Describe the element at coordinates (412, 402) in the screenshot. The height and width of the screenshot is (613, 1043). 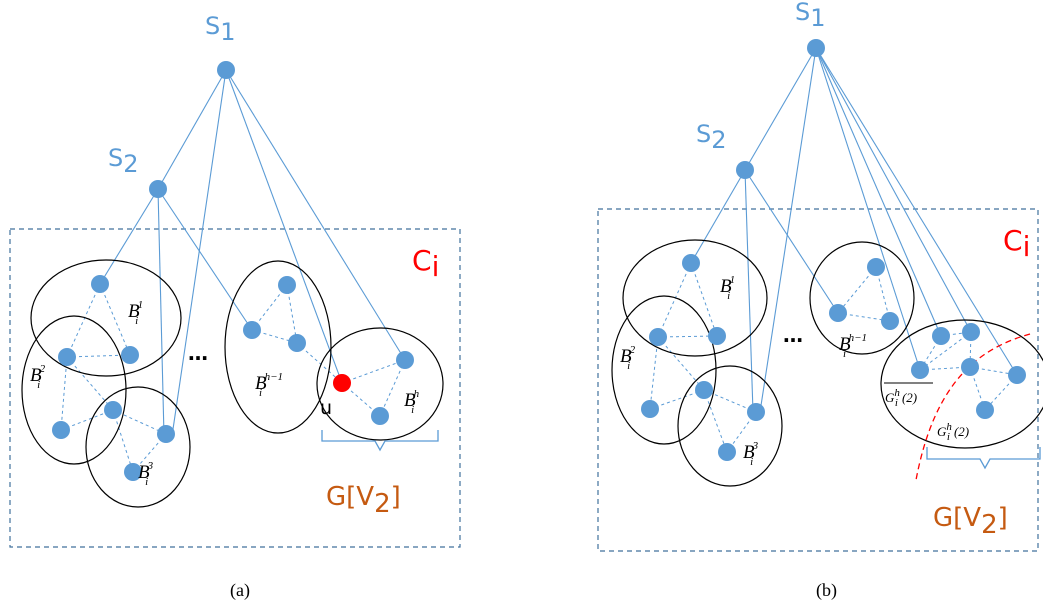
I see `label-bh-a: Bh i` at that location.